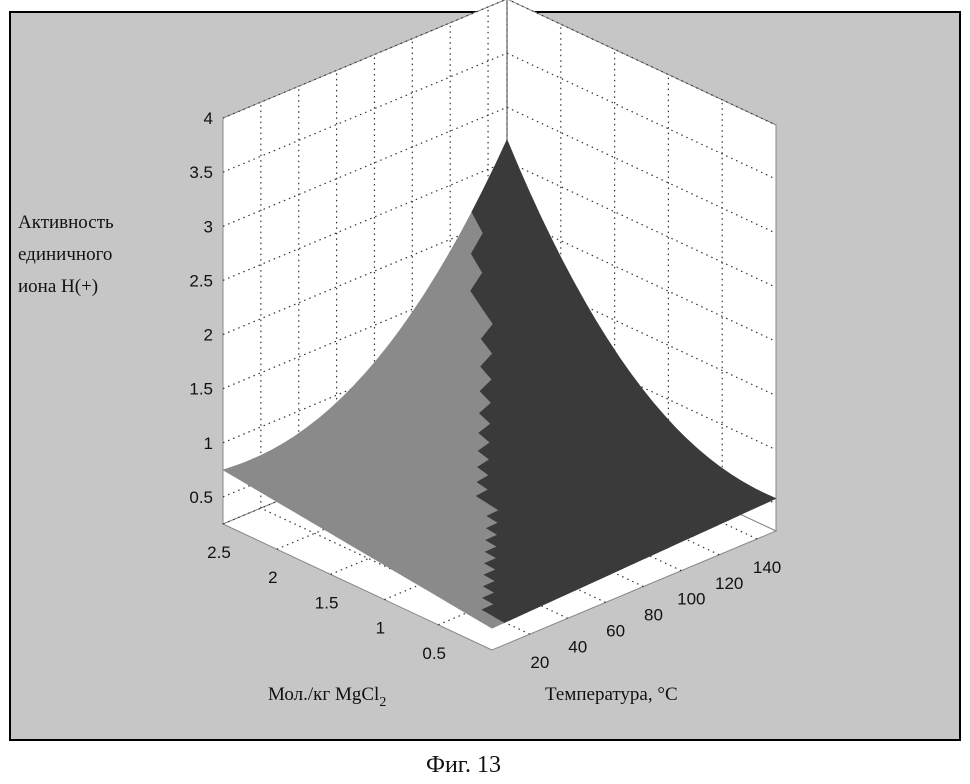  What do you see at coordinates (66, 222) in the screenshot?
I see `z-axis-title-line-1: Активность` at bounding box center [66, 222].